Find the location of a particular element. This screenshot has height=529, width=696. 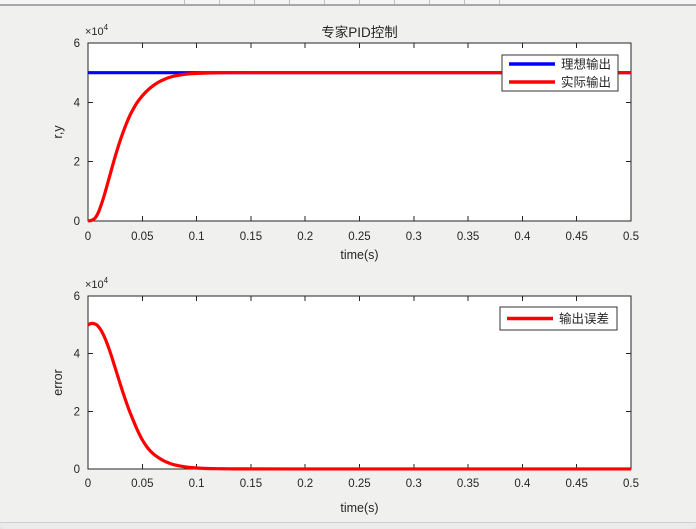

toolbar-tick-marks is located at coordinates (330, 2).